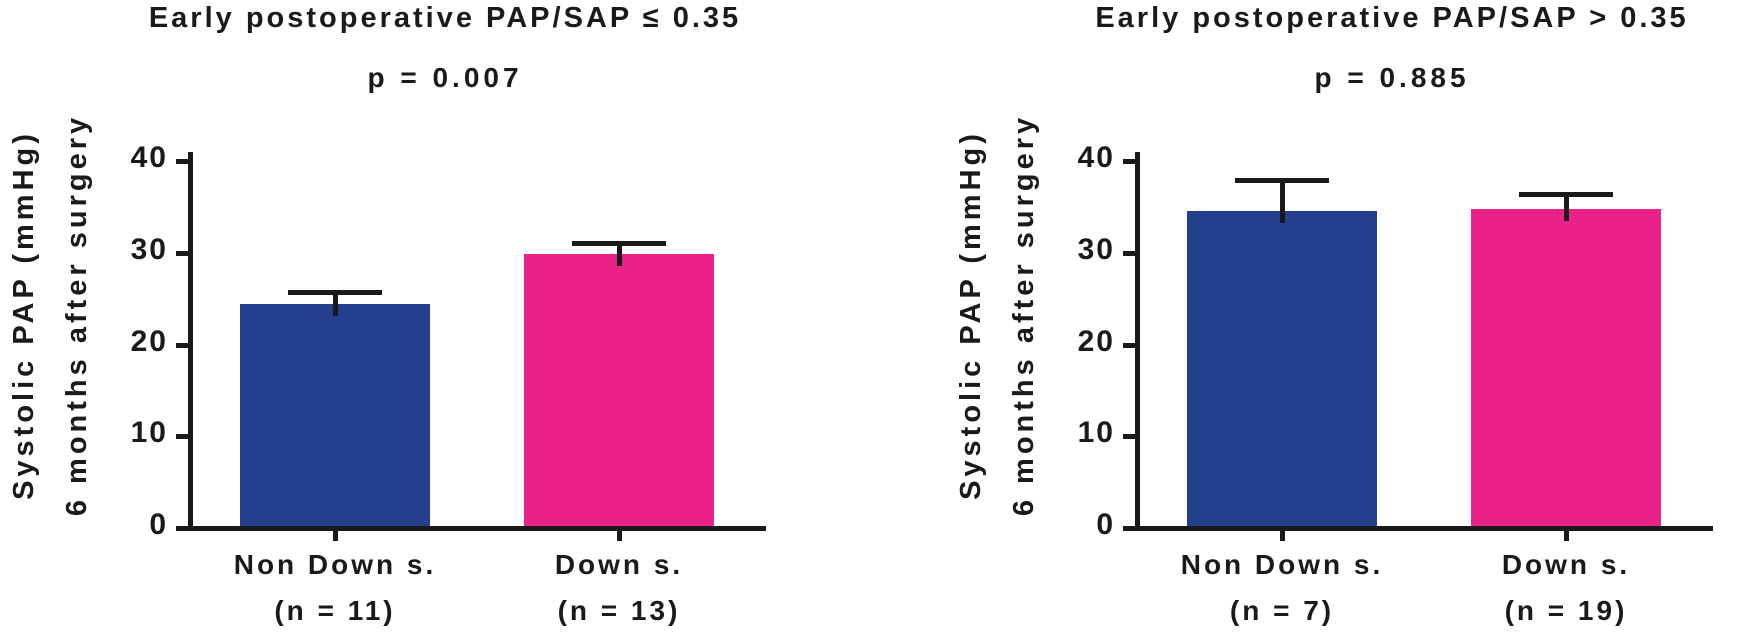 The width and height of the screenshot is (1750, 633). What do you see at coordinates (445, 18) in the screenshot?
I see `chart-title: Early postoperative PAP/SAP ≤ 0.35` at bounding box center [445, 18].